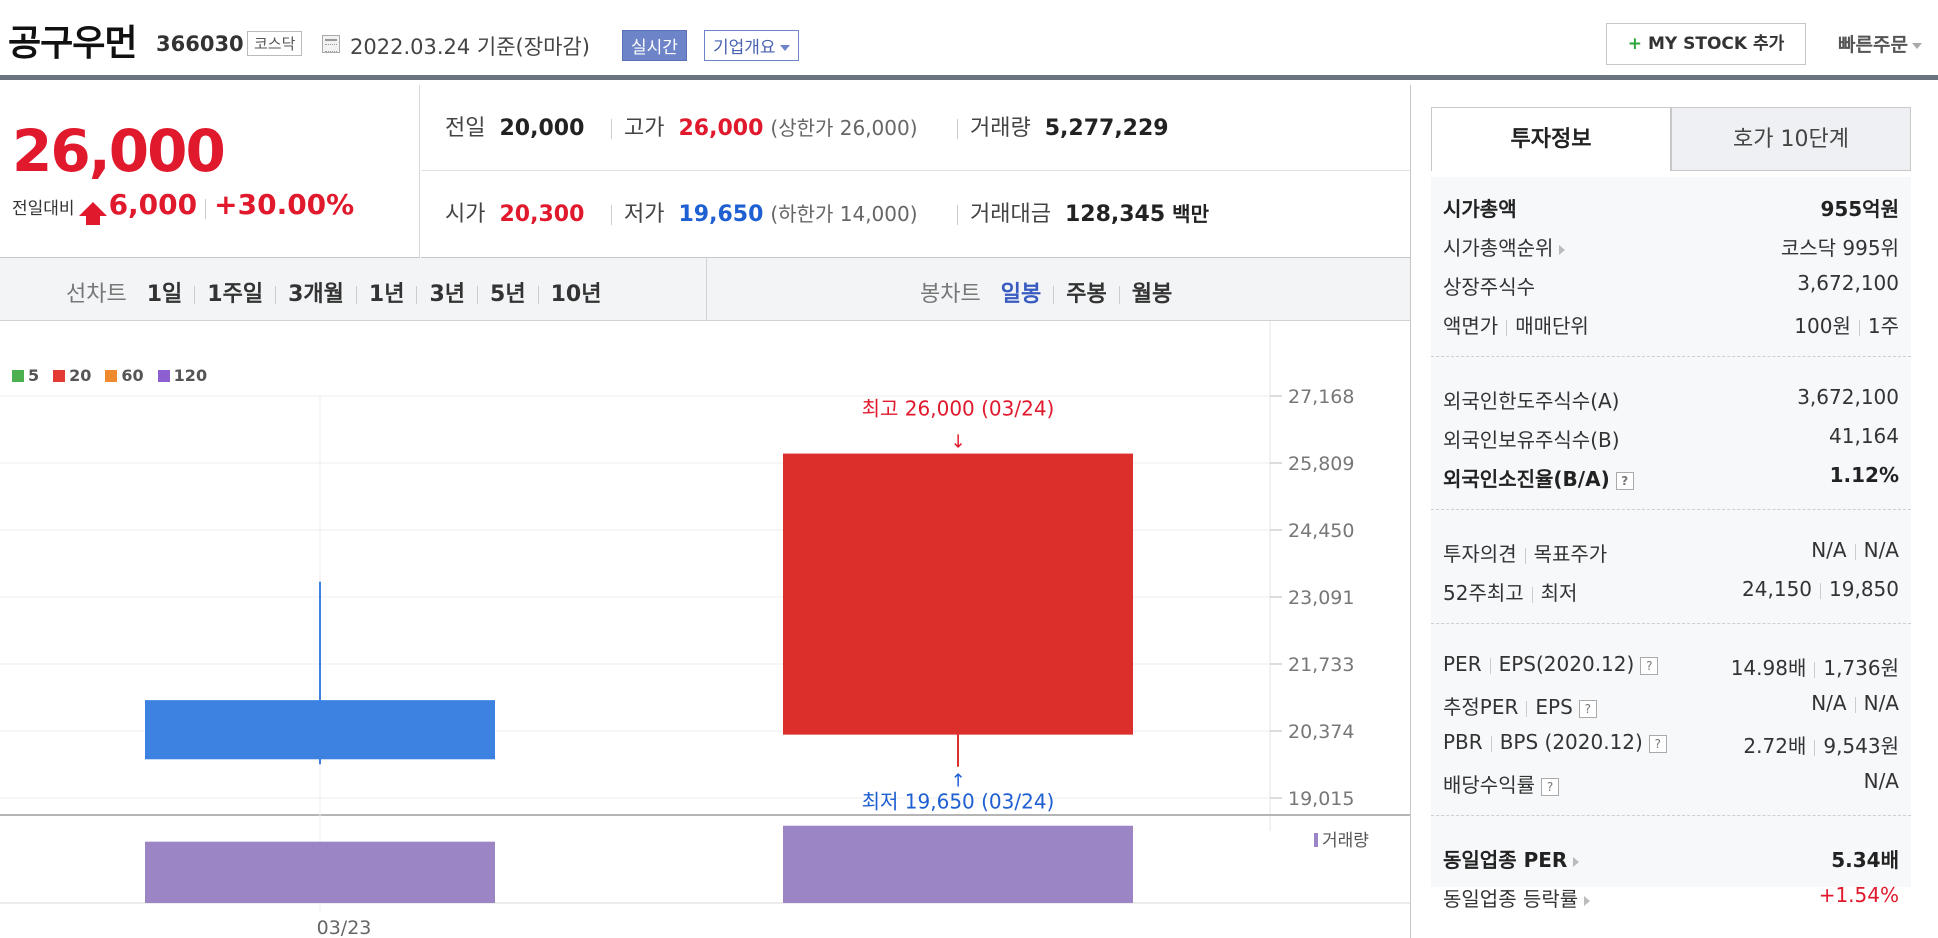  What do you see at coordinates (1671, 704) in the screenshot?
I see `info-row: 추정PER EPS? N/A N/A` at bounding box center [1671, 704].